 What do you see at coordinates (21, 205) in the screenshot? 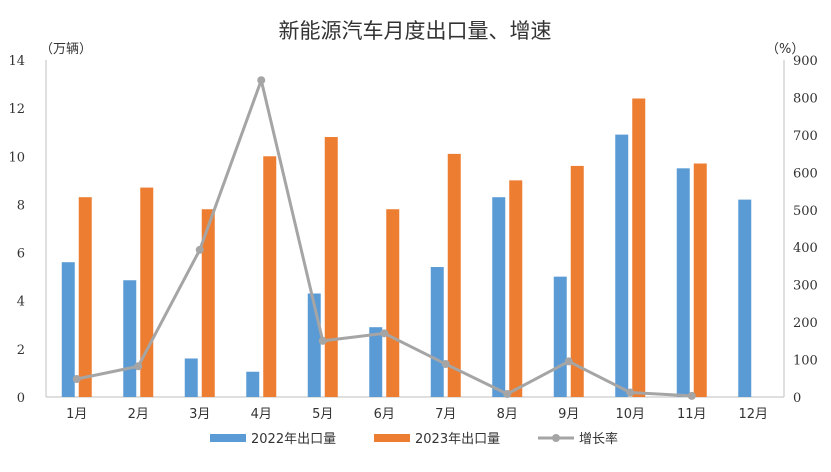
I see `left-axis-tick-label: 8` at bounding box center [21, 205].